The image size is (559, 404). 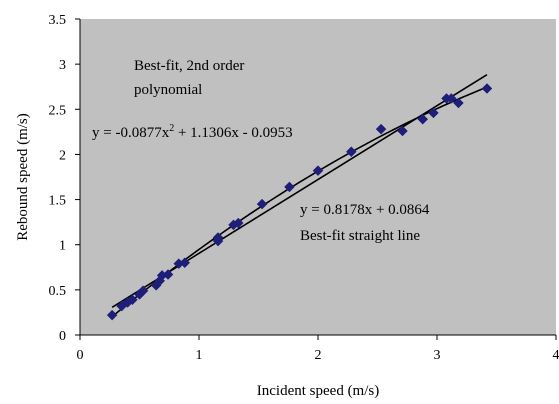 I want to click on y-tick-label: 1.5, so click(x=58, y=201).